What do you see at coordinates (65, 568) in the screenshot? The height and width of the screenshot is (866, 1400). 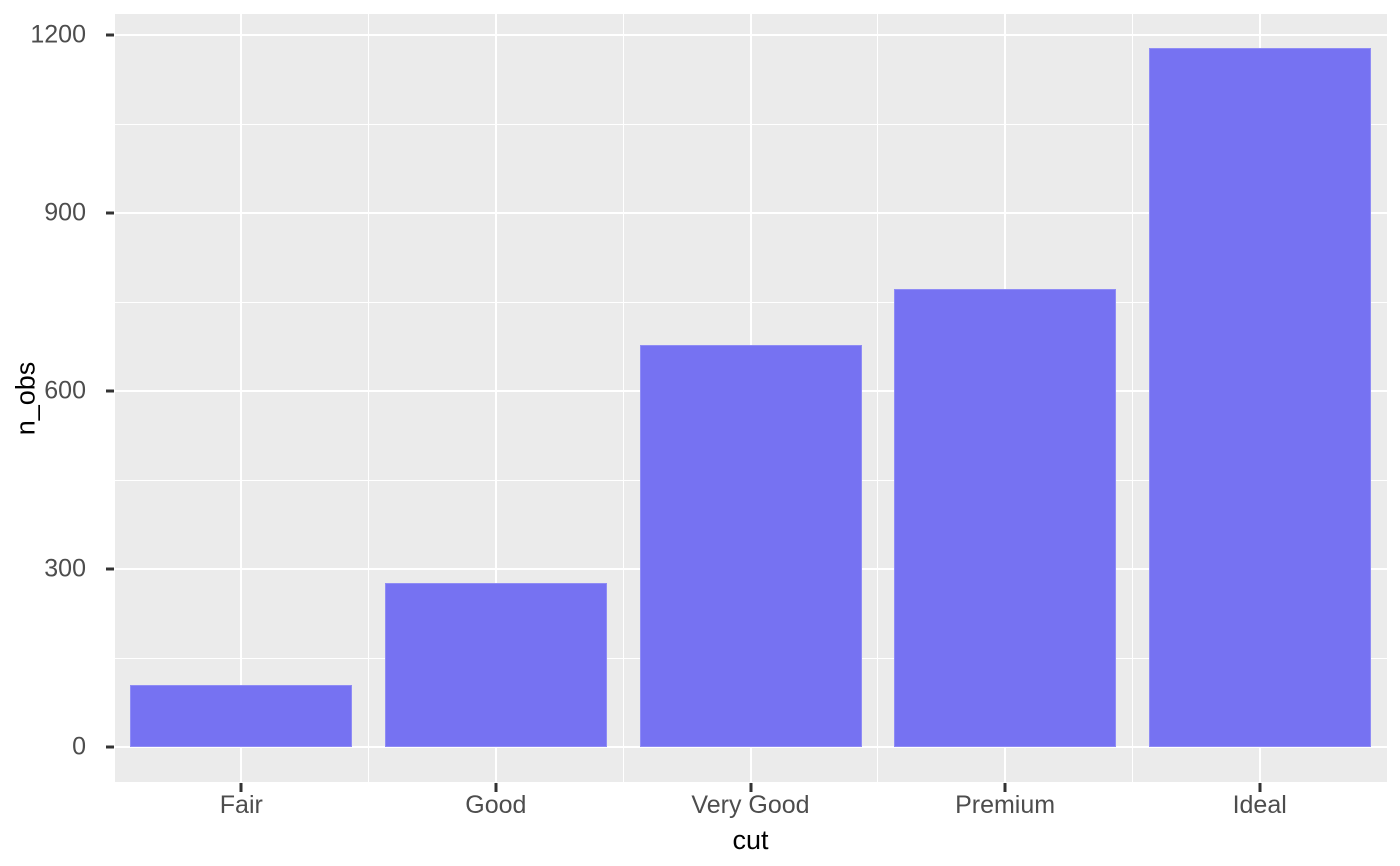 I see `y-tick-label: 300` at bounding box center [65, 568].